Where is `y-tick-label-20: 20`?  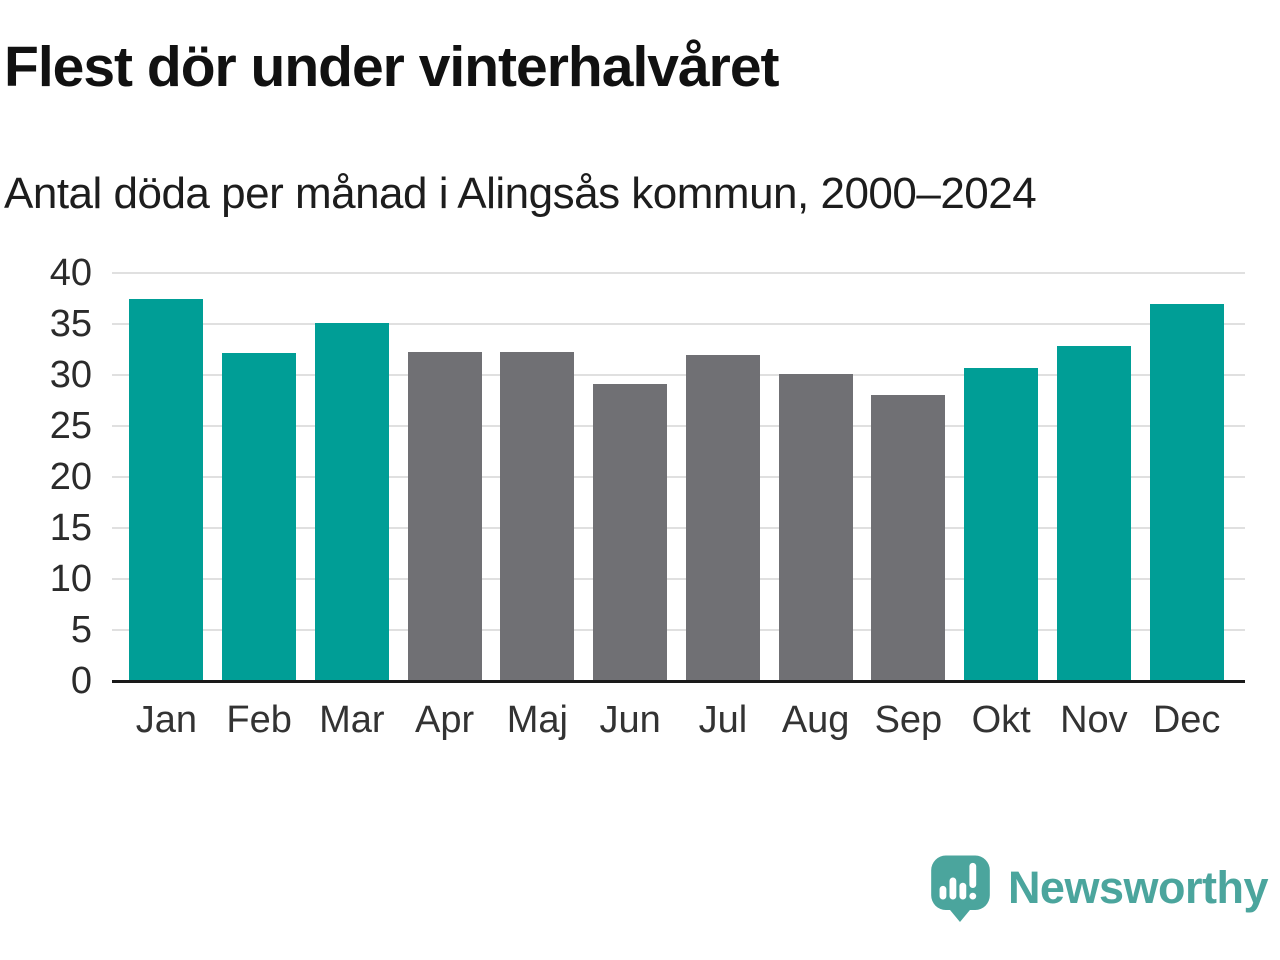
y-tick-label-20: 20 is located at coordinates (70, 477).